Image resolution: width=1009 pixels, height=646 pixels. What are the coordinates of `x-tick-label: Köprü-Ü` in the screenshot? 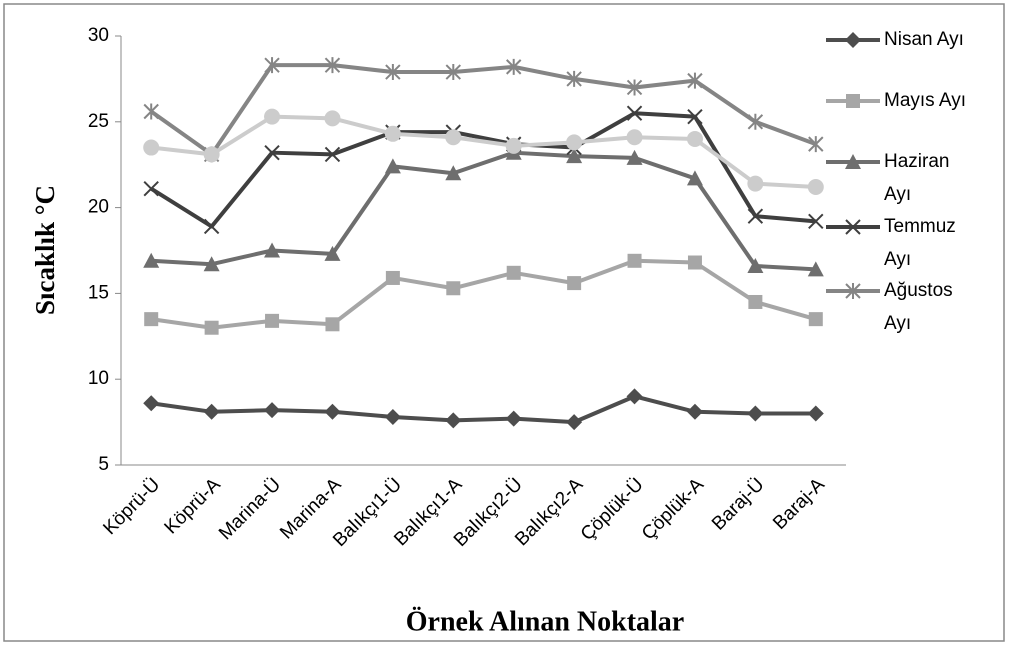 It's located at (131, 506).